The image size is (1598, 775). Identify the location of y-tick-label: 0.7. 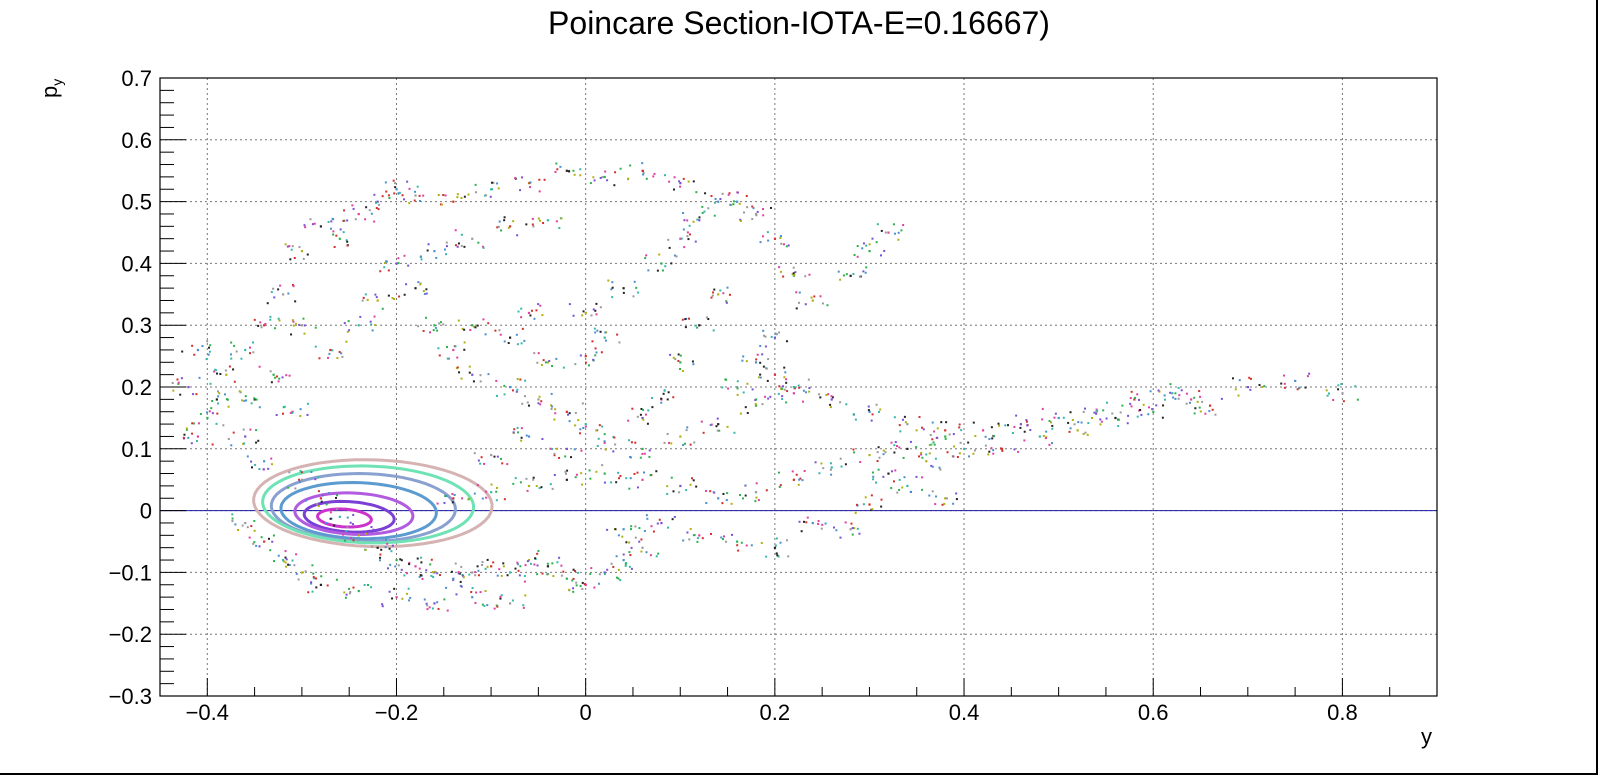
(136, 78).